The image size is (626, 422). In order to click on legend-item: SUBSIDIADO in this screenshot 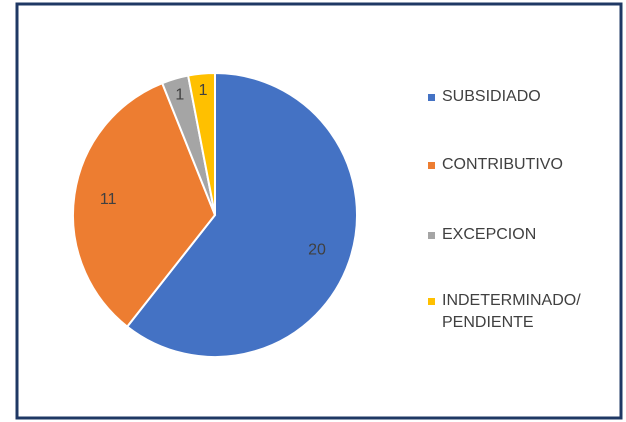, I will do `click(520, 97)`.